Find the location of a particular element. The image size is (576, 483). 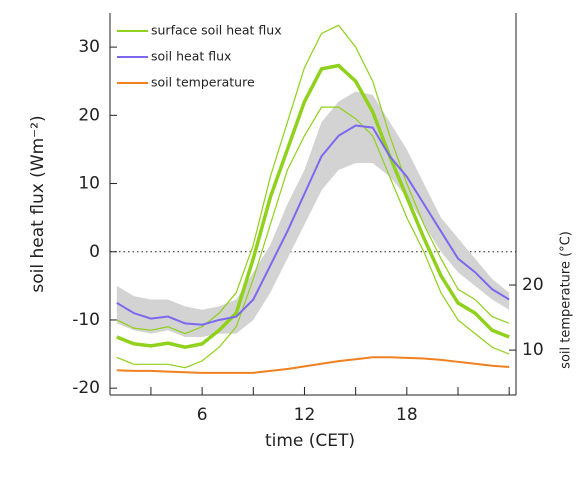

y-tick-label: 20 is located at coordinates (89, 115).